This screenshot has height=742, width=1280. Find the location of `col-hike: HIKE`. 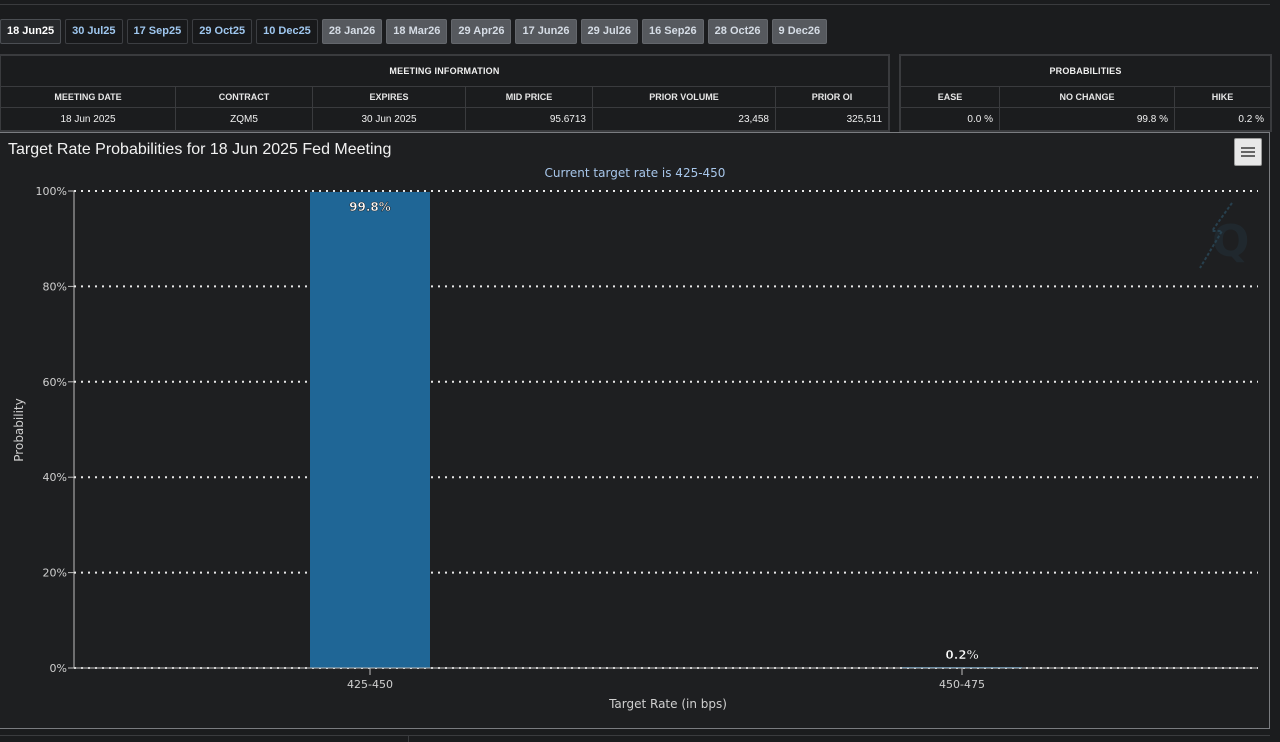

col-hike: HIKE is located at coordinates (1222, 97).